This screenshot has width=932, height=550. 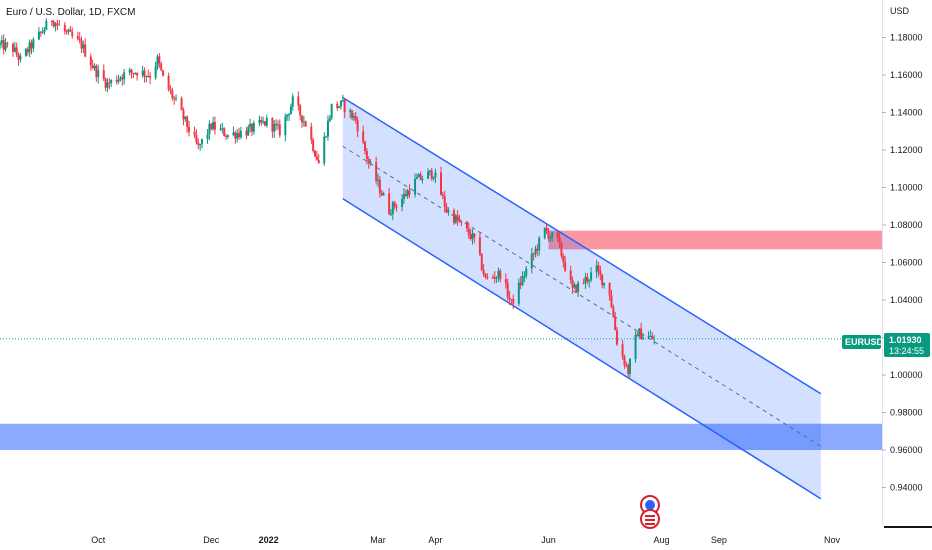 I want to click on price-tag-countdown: 13:24:55, so click(x=906, y=351).